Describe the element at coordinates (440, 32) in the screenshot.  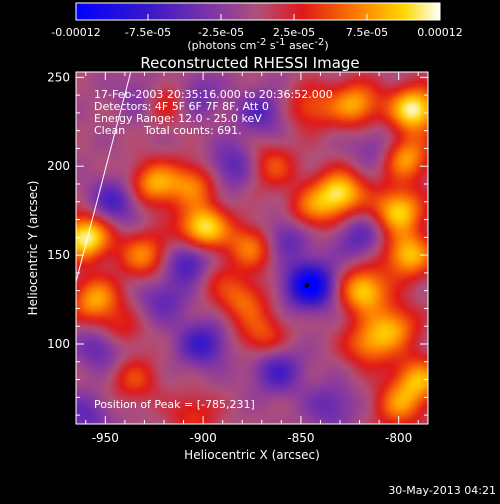
I see `colorbar-tick-label: 0.00012` at that location.